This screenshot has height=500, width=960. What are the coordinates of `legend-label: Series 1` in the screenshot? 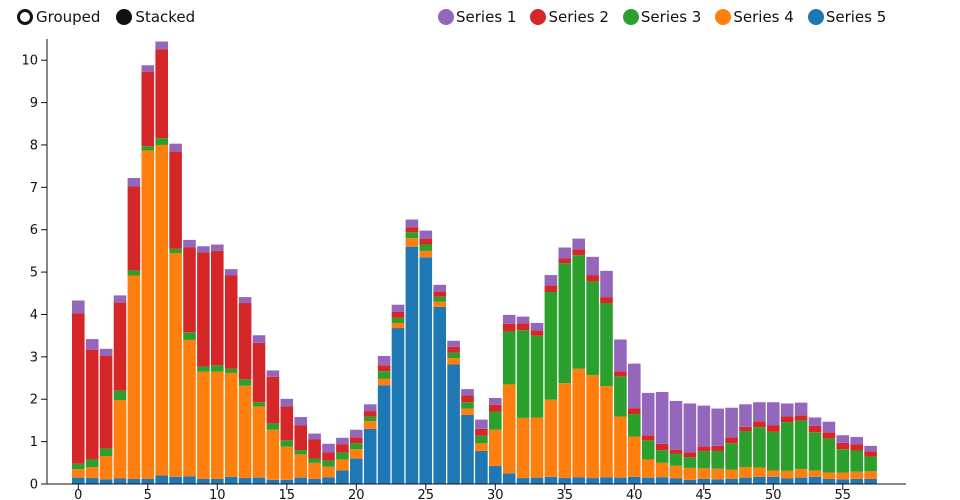 It's located at (486, 17).